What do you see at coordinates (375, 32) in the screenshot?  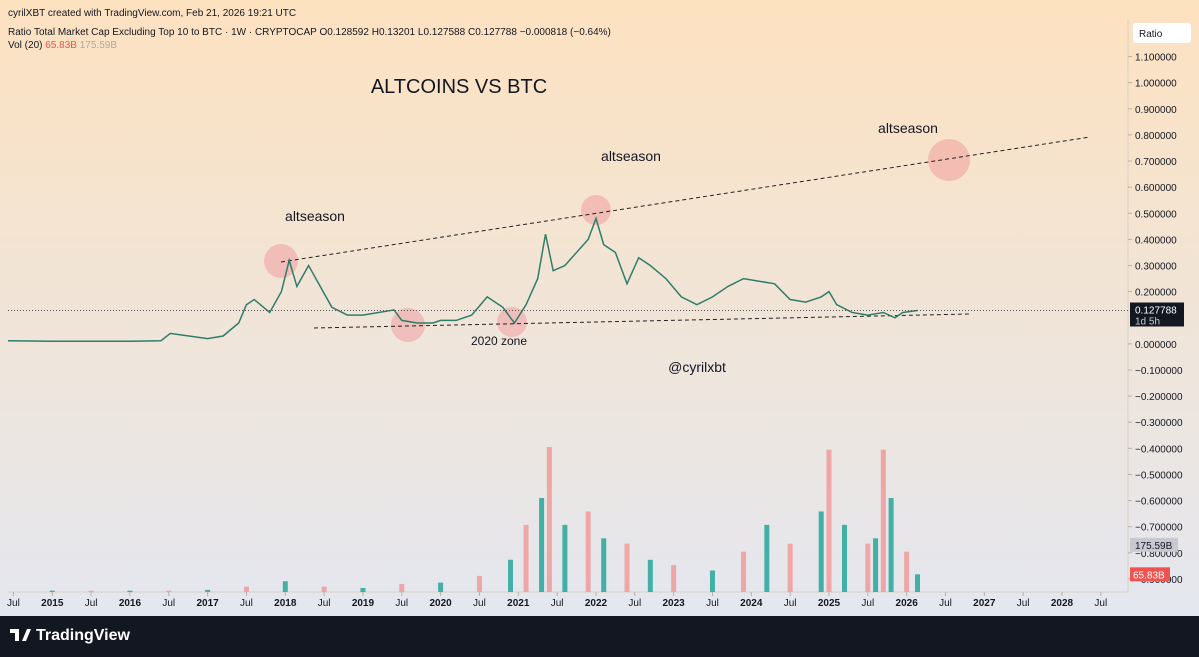 I see `ohlc-label: H` at bounding box center [375, 32].